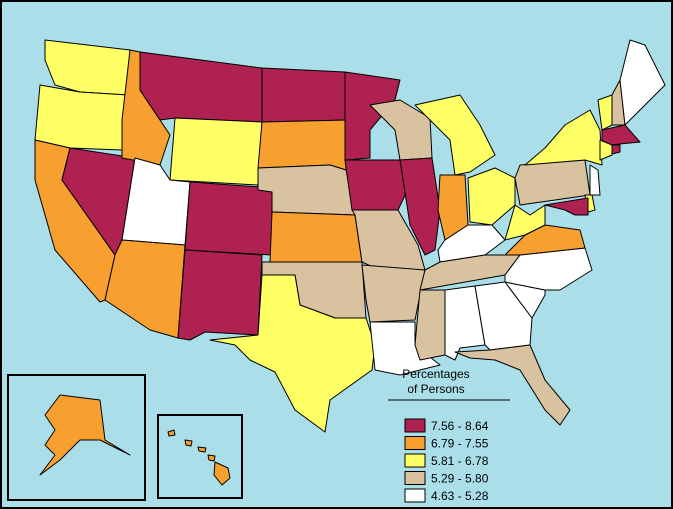 The image size is (673, 509). What do you see at coordinates (435, 374) in the screenshot?
I see `legend-title: Percentages` at bounding box center [435, 374].